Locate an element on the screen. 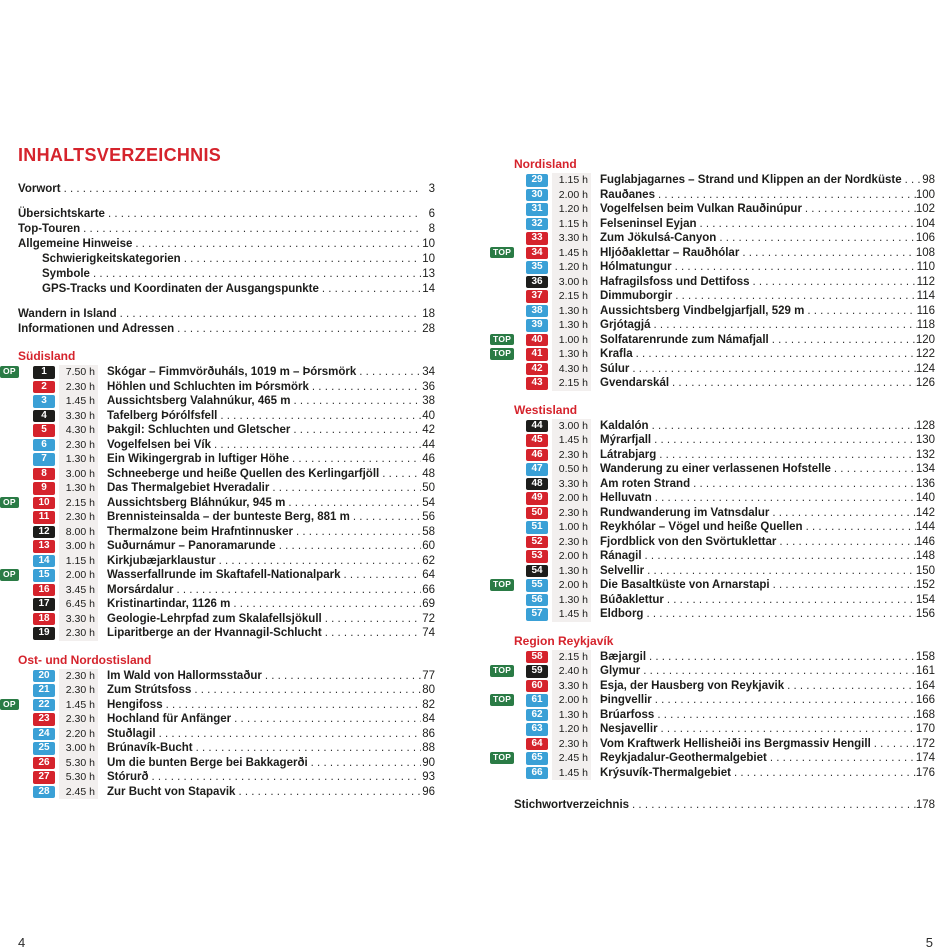 The height and width of the screenshot is (950, 944). entry-page: 3 is located at coordinates (431, 189).